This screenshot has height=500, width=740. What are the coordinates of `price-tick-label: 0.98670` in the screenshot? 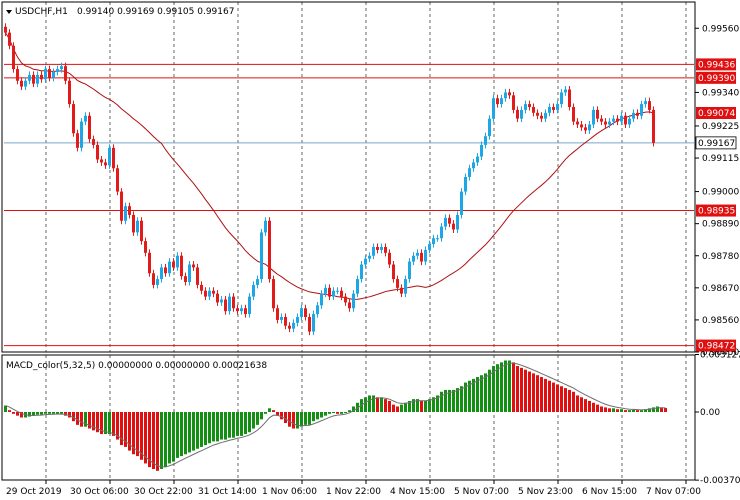 It's located at (720, 289).